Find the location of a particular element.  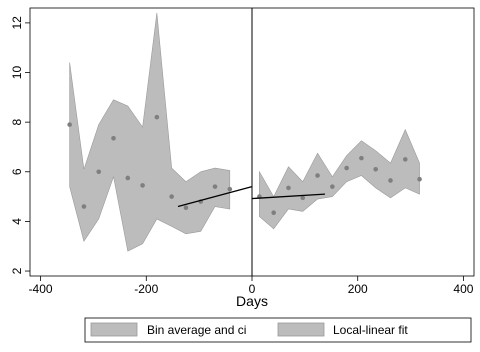

legend-swatch-bin-average is located at coordinates (114, 329).